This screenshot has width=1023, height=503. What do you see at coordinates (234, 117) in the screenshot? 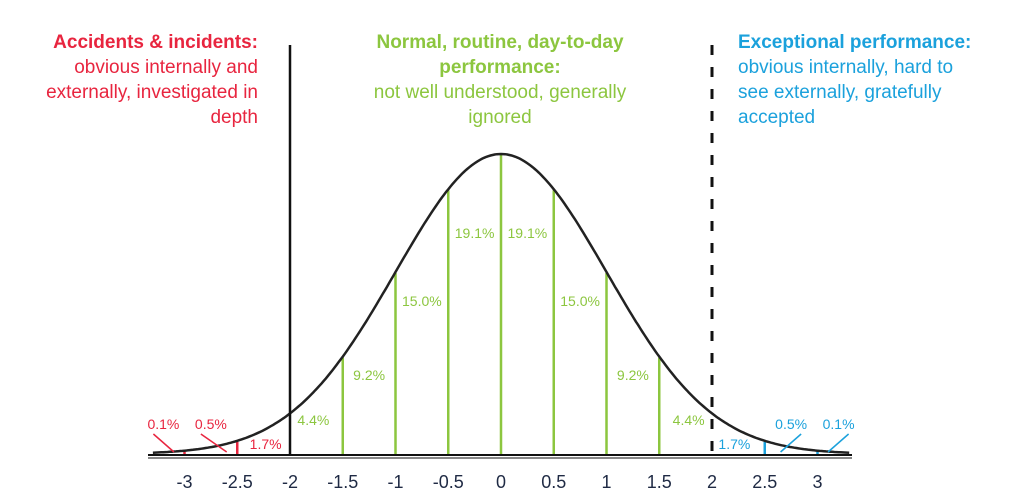
I see `accidents-body-3: depth` at bounding box center [234, 117].